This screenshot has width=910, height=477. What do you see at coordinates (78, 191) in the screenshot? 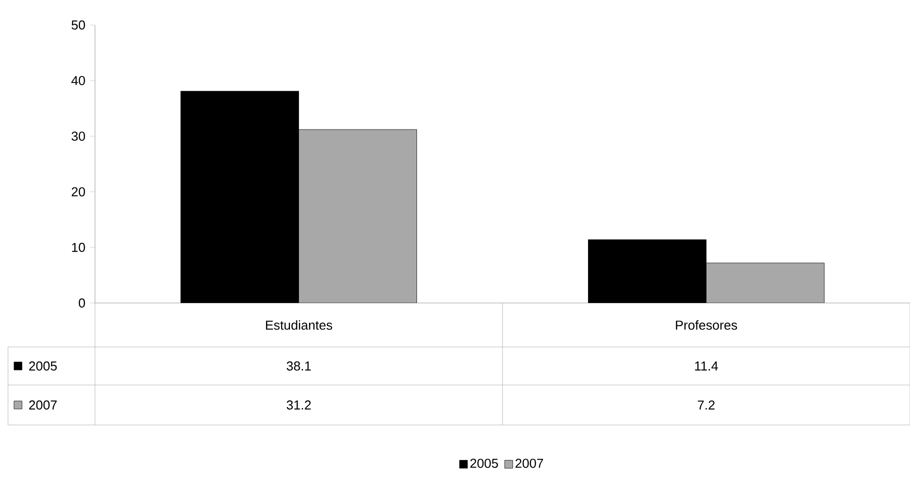
I see `y-tick-label: 20` at bounding box center [78, 191].